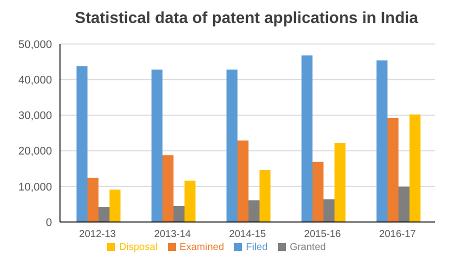 This screenshot has height=261, width=453. What do you see at coordinates (35, 116) in the screenshot?
I see `y-tick-label: 30,000` at bounding box center [35, 116].